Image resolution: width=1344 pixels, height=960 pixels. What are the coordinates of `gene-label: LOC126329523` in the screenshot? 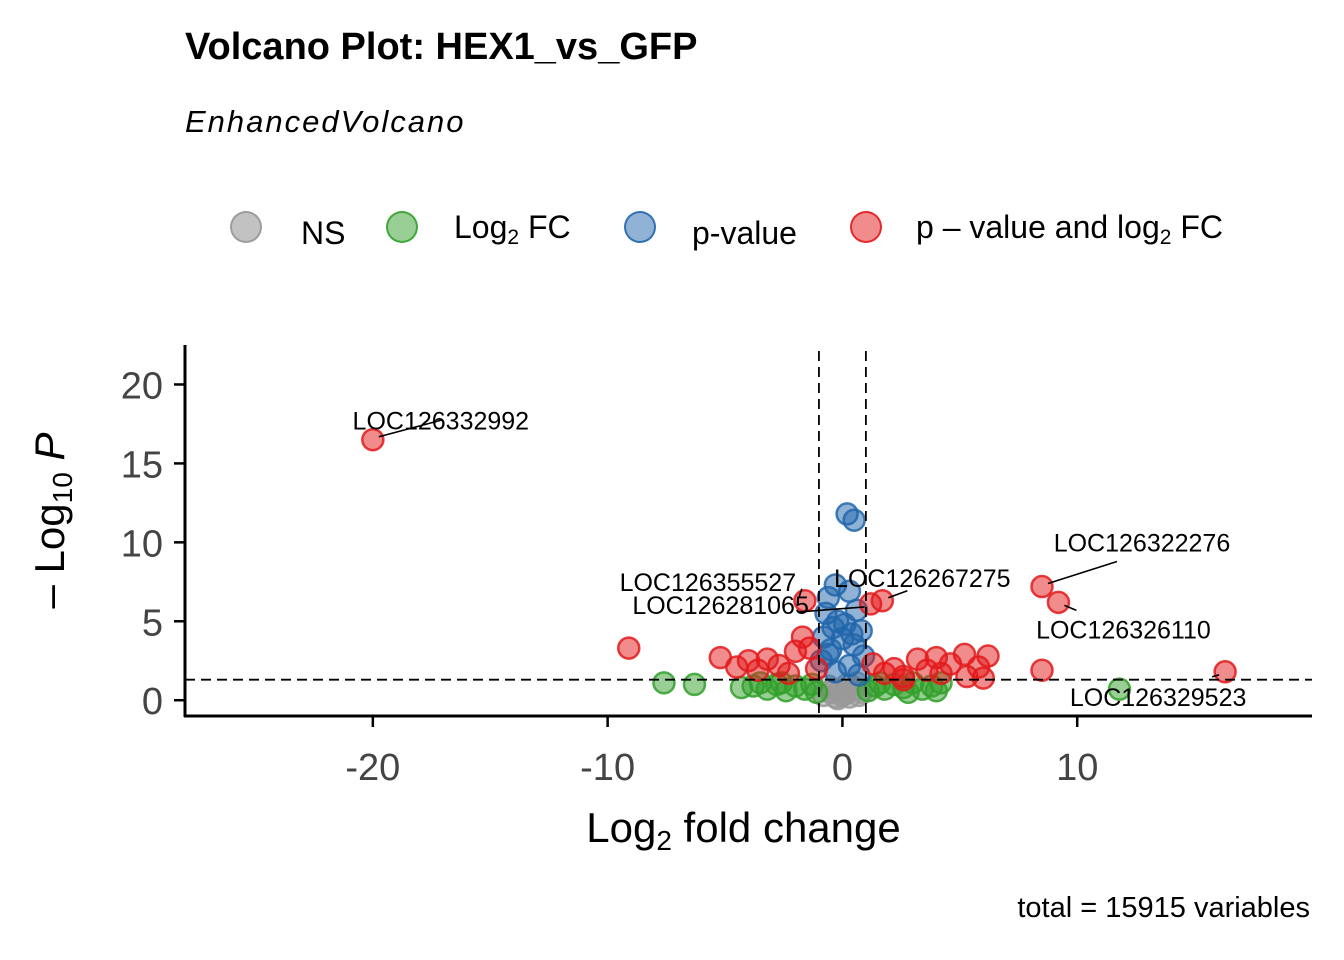 It's located at (1158, 698).